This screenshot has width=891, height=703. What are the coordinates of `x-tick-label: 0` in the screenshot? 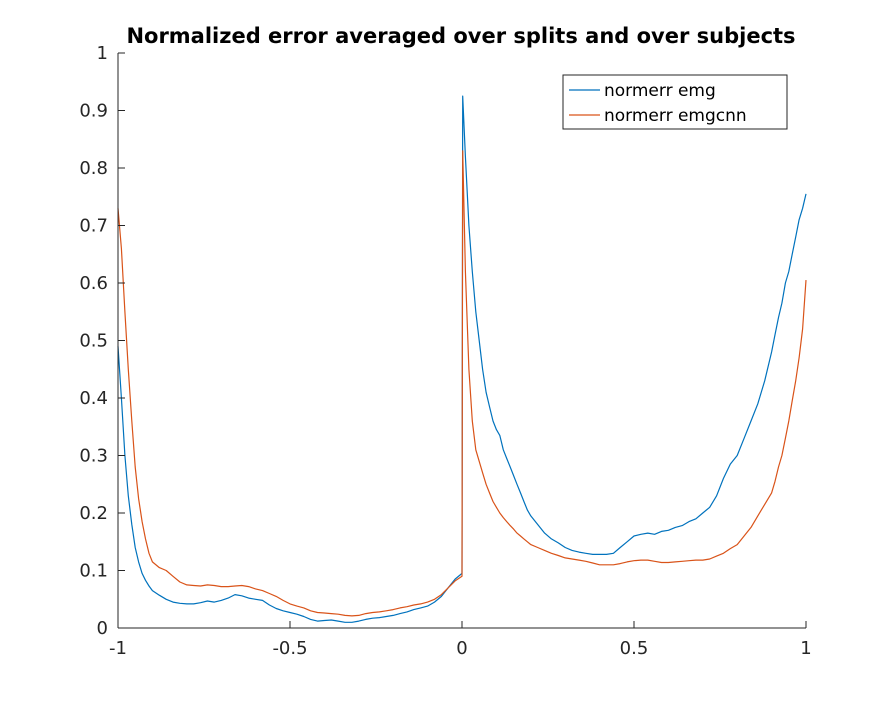 It's located at (461, 648).